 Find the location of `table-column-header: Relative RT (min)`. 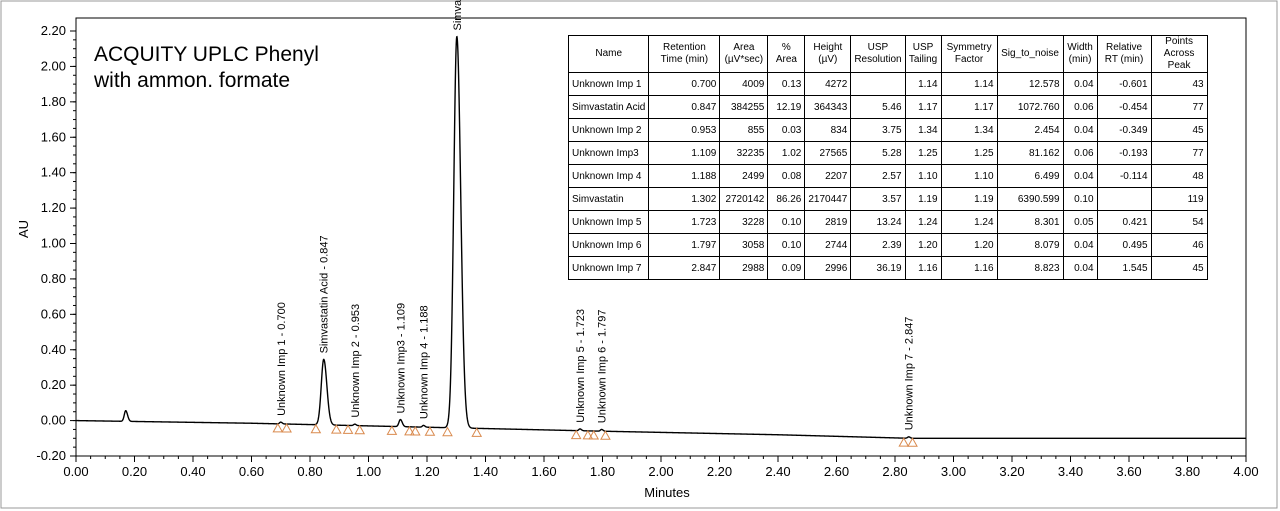

table-column-header: Relative RT (min) is located at coordinates (1124, 54).